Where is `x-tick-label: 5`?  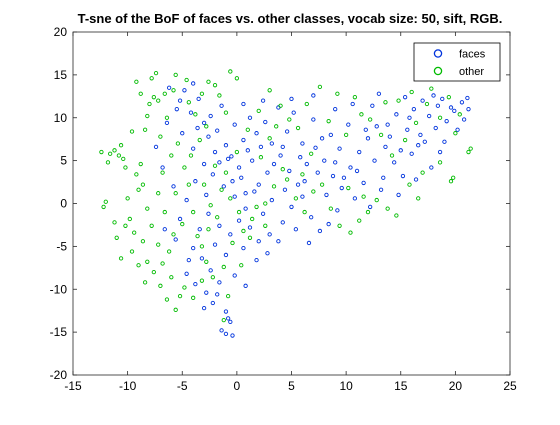 x-tick-label: 5 is located at coordinates (291, 386).